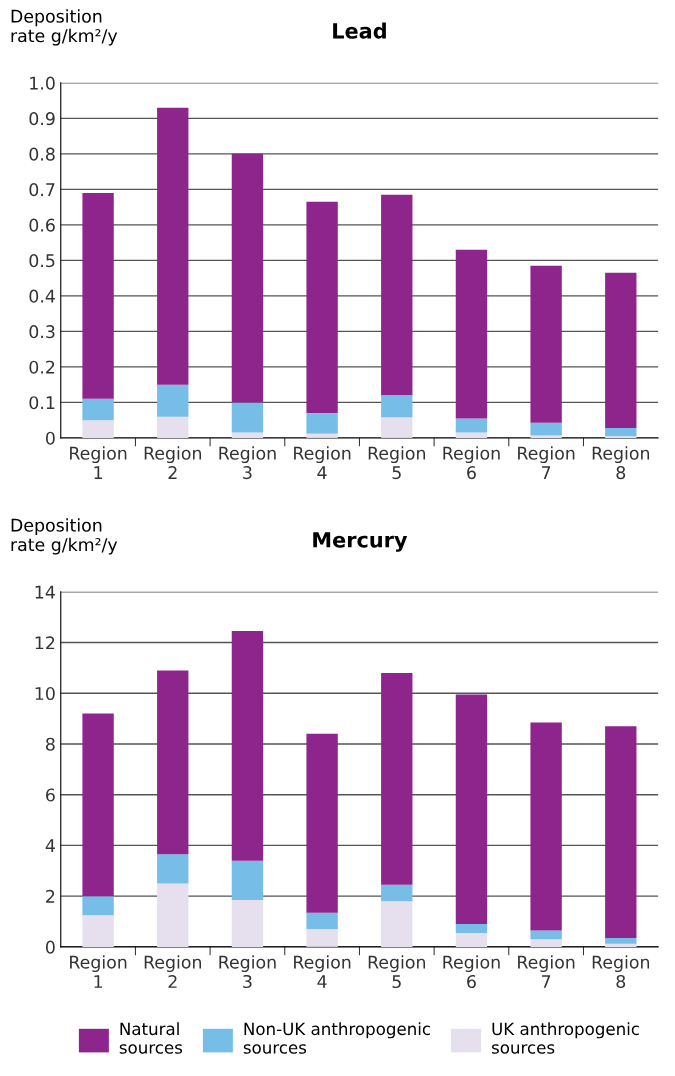 This screenshot has height=1076, width=675. Describe the element at coordinates (42, 225) in the screenshot. I see `y-tick-label: 0.6` at that location.